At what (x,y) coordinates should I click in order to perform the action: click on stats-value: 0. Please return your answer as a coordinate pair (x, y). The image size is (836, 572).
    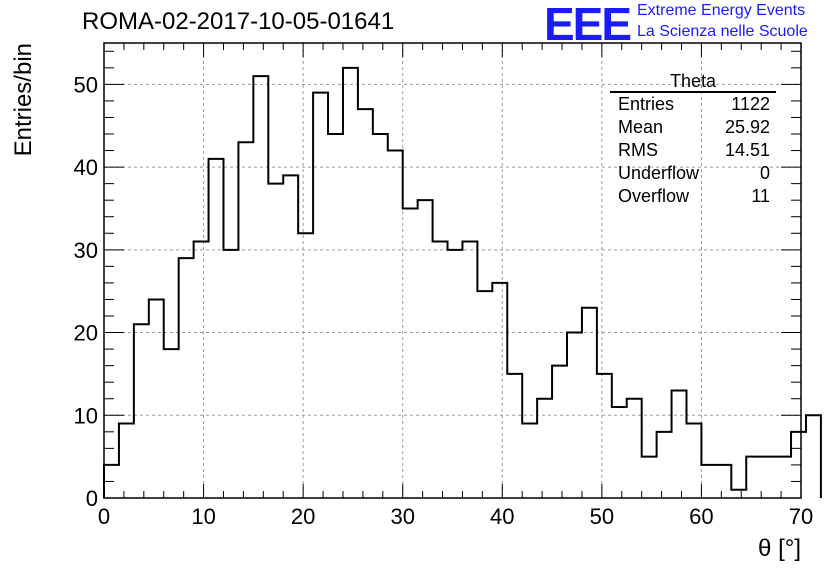
    Looking at the image, I should click on (764, 173).